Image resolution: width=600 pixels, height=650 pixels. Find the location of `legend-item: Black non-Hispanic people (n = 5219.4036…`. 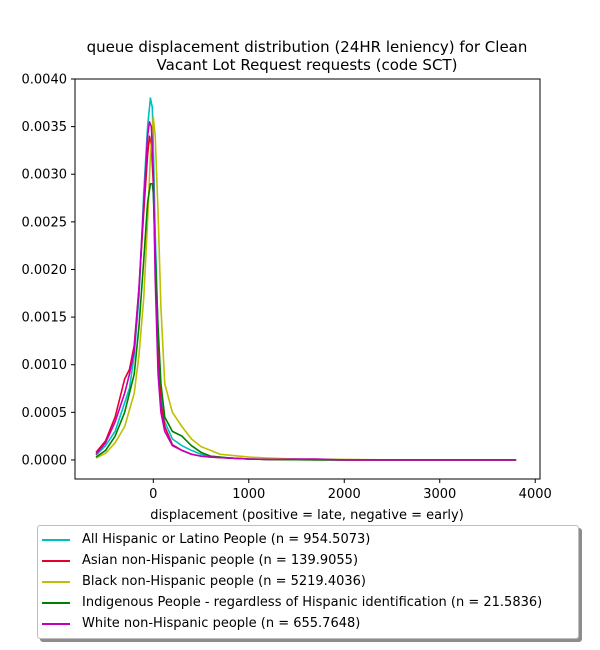

legend-item: Black non-Hispanic people (n = 5219.4036… is located at coordinates (308, 581).